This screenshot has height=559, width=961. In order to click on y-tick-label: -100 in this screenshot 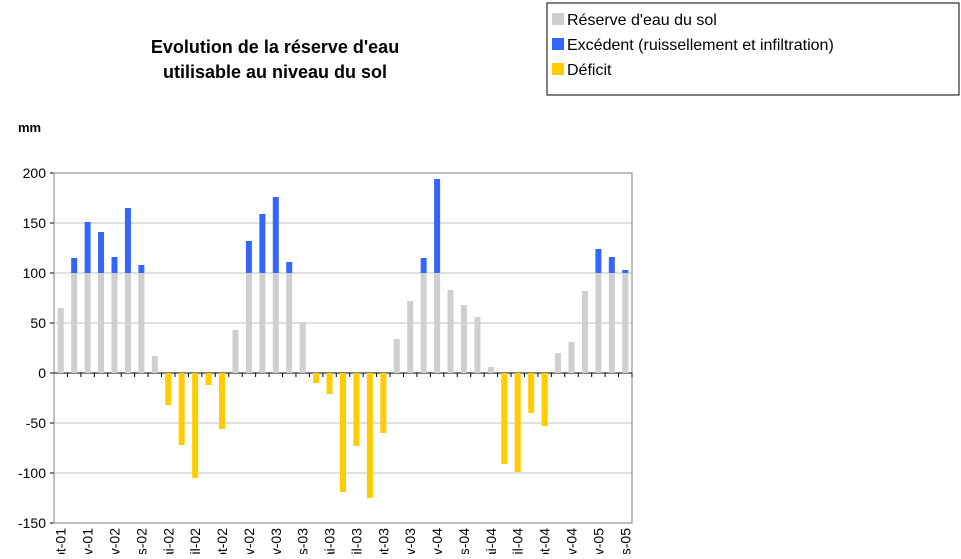, I will do `click(32, 473)`.